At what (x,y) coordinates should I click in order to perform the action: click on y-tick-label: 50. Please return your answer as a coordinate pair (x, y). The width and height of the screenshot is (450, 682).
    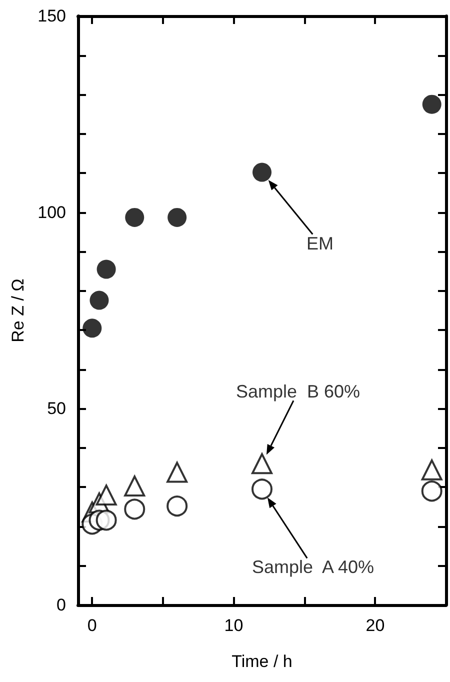
    Looking at the image, I should click on (56, 408).